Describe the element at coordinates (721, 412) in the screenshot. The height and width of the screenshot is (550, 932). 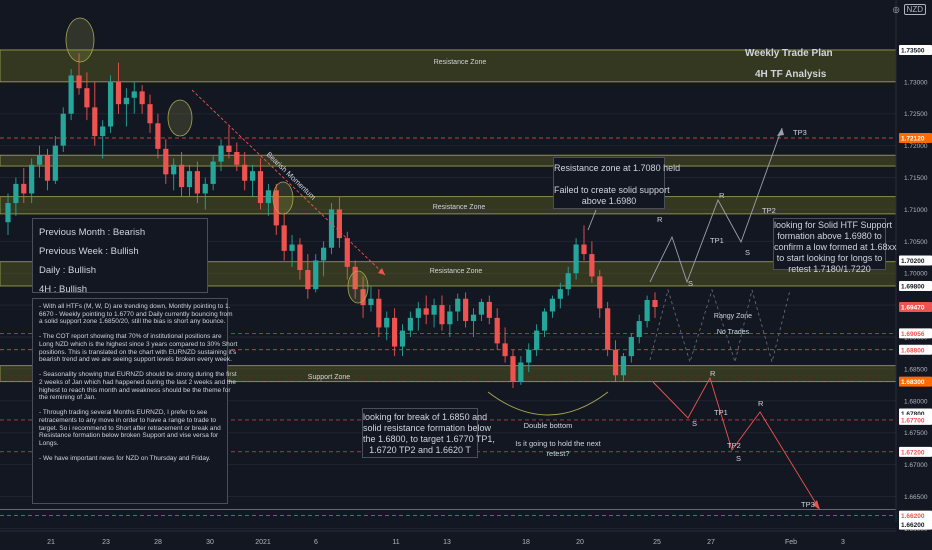
I see `projection-label: TP1` at that location.